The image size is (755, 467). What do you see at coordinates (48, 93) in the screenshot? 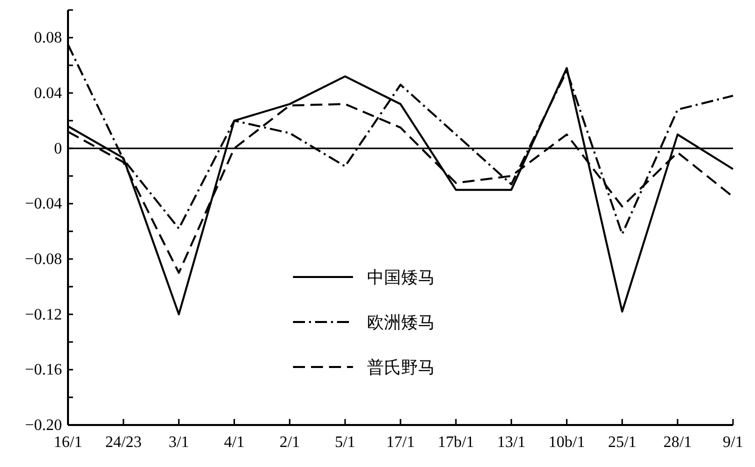
I see `y-tick-label: 0.04` at bounding box center [48, 93].